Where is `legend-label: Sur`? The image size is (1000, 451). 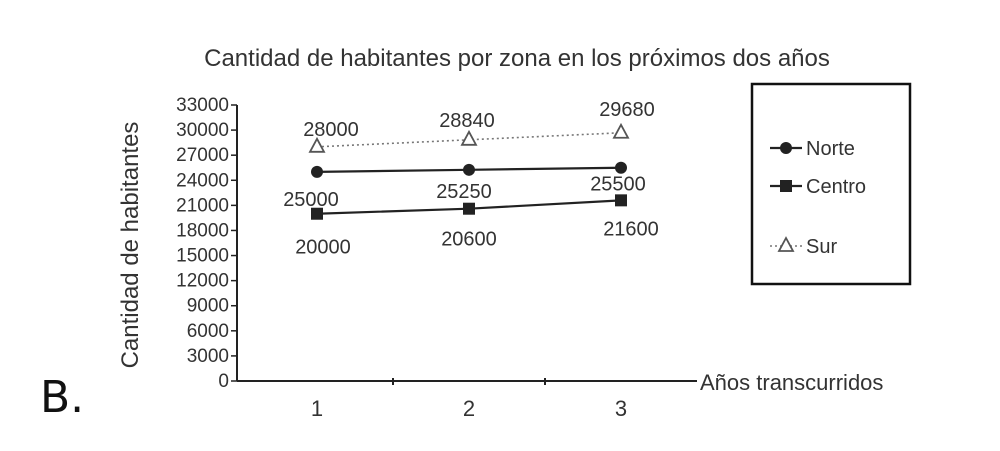 legend-label: Sur is located at coordinates (821, 247).